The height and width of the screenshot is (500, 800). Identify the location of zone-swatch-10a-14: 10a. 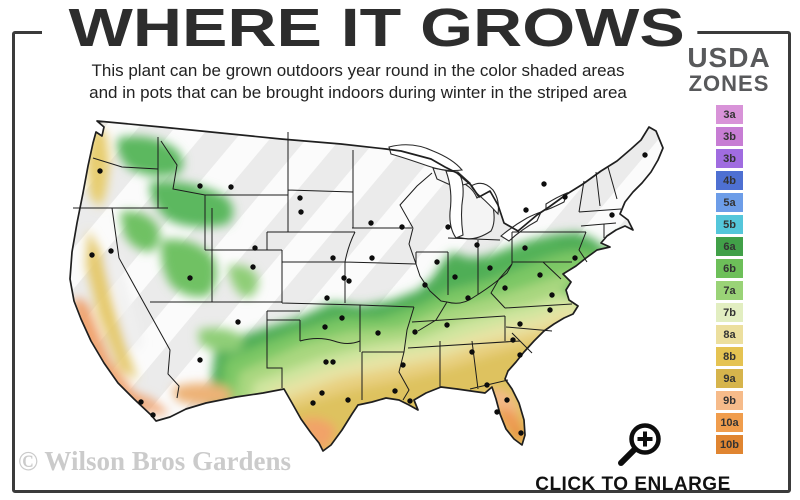
(729, 422).